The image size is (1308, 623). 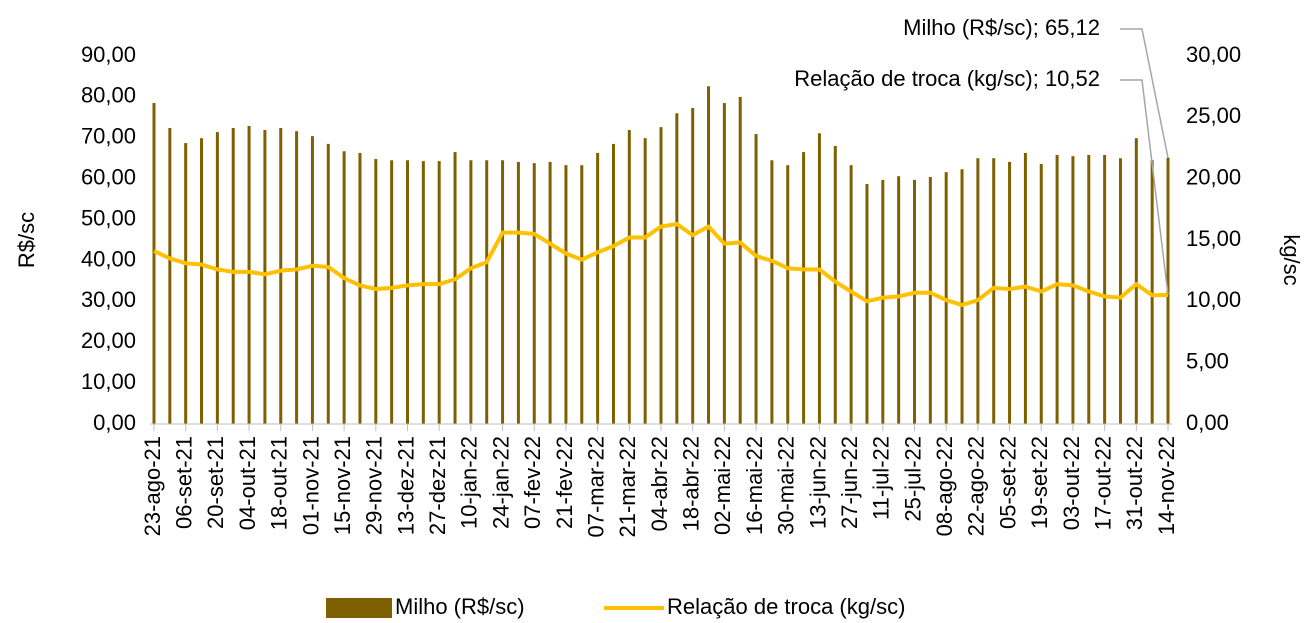 What do you see at coordinates (1213, 176) in the screenshot?
I see `y2-tick-label: 20,00` at bounding box center [1213, 176].